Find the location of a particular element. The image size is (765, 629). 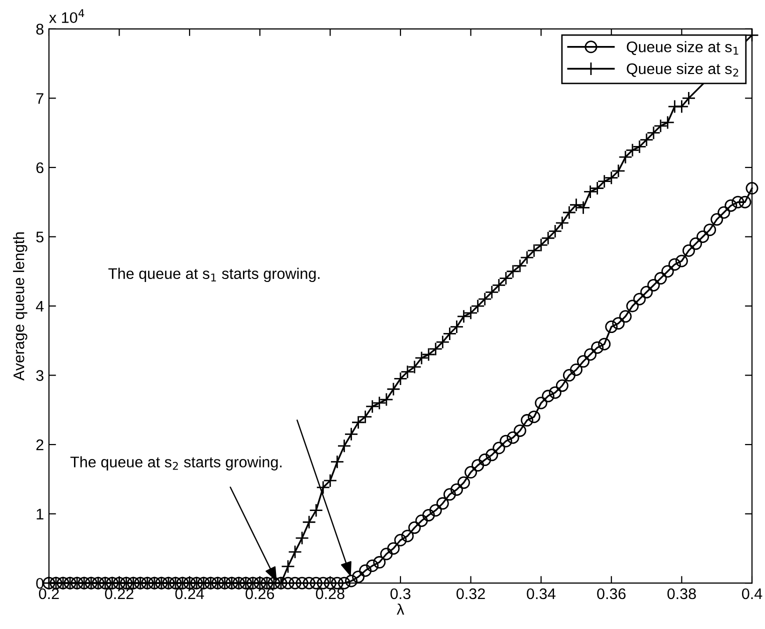

x-axis-title: λ is located at coordinates (400, 609).